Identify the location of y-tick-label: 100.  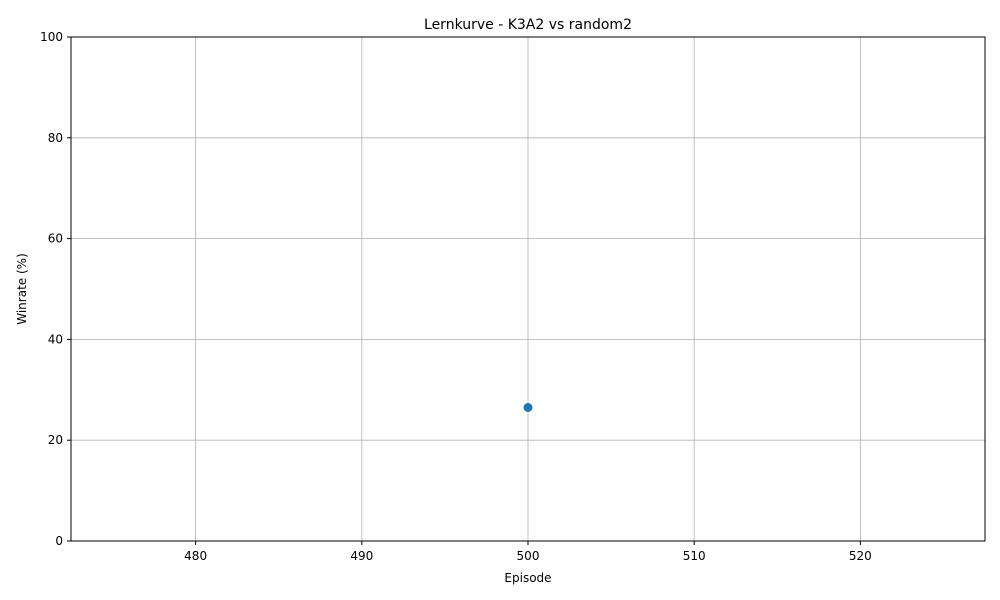
(51, 37).